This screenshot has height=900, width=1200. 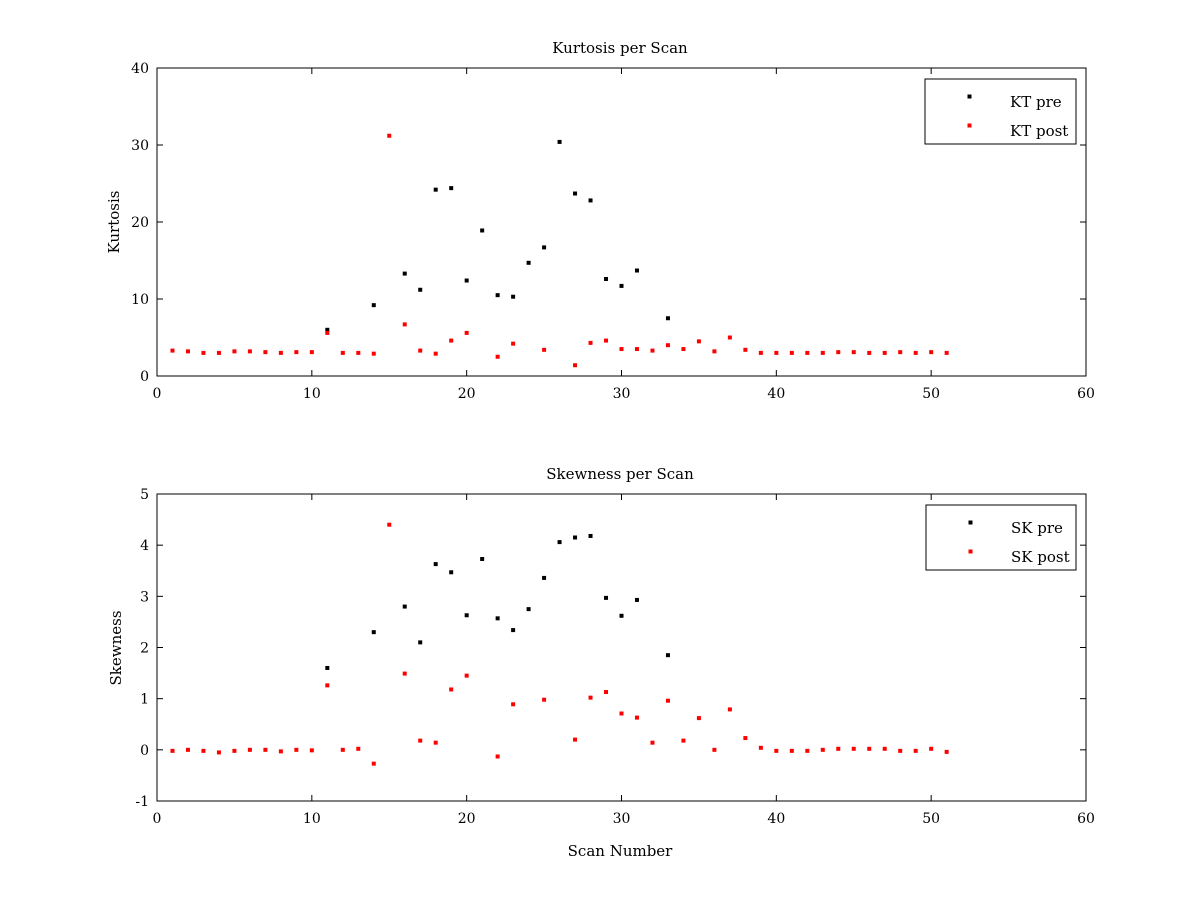 What do you see at coordinates (312, 394) in the screenshot?
I see `kurtosis-x-tick-label: 10` at bounding box center [312, 394].